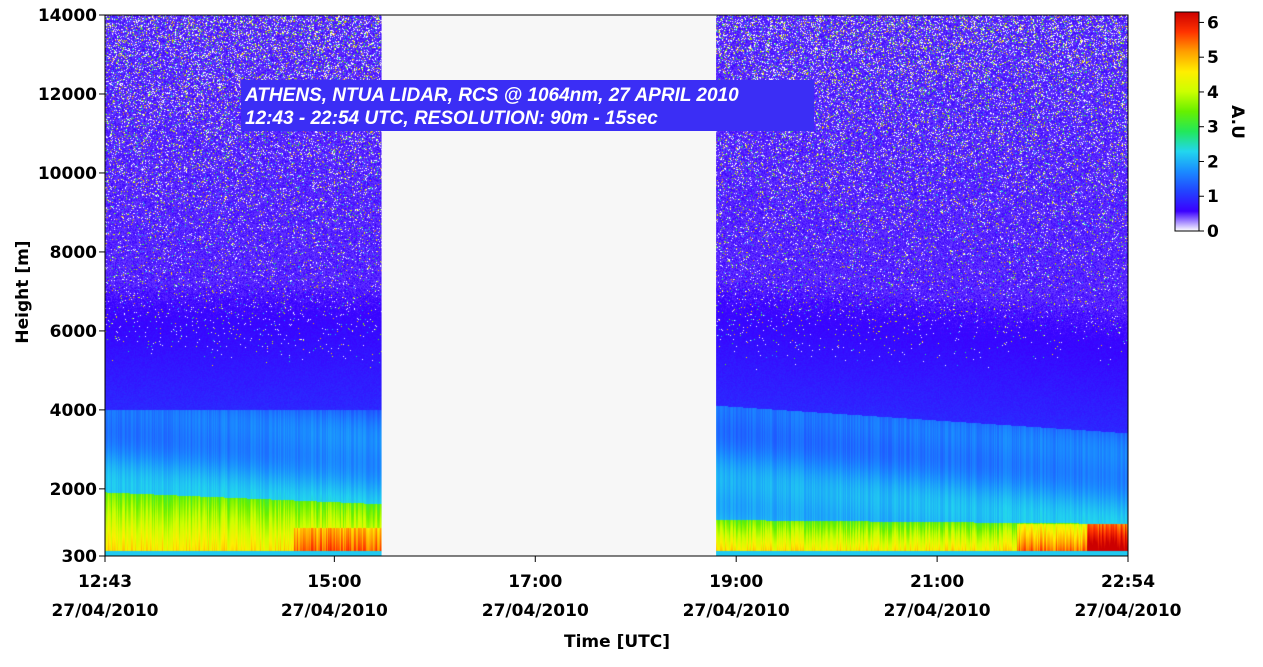 Image resolution: width=1263 pixels, height=667 pixels. I want to click on title-background, so click(527, 105).